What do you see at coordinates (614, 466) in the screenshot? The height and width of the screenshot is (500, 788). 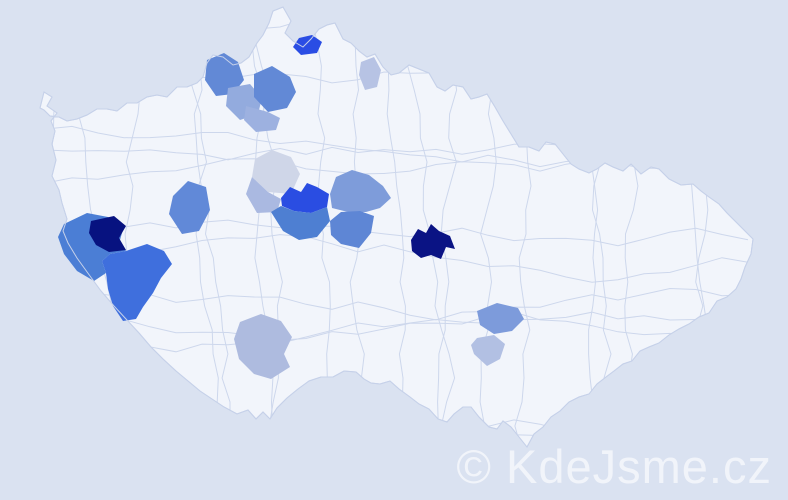 I see `watermark: © KdeJsme.cz` at bounding box center [614, 466].